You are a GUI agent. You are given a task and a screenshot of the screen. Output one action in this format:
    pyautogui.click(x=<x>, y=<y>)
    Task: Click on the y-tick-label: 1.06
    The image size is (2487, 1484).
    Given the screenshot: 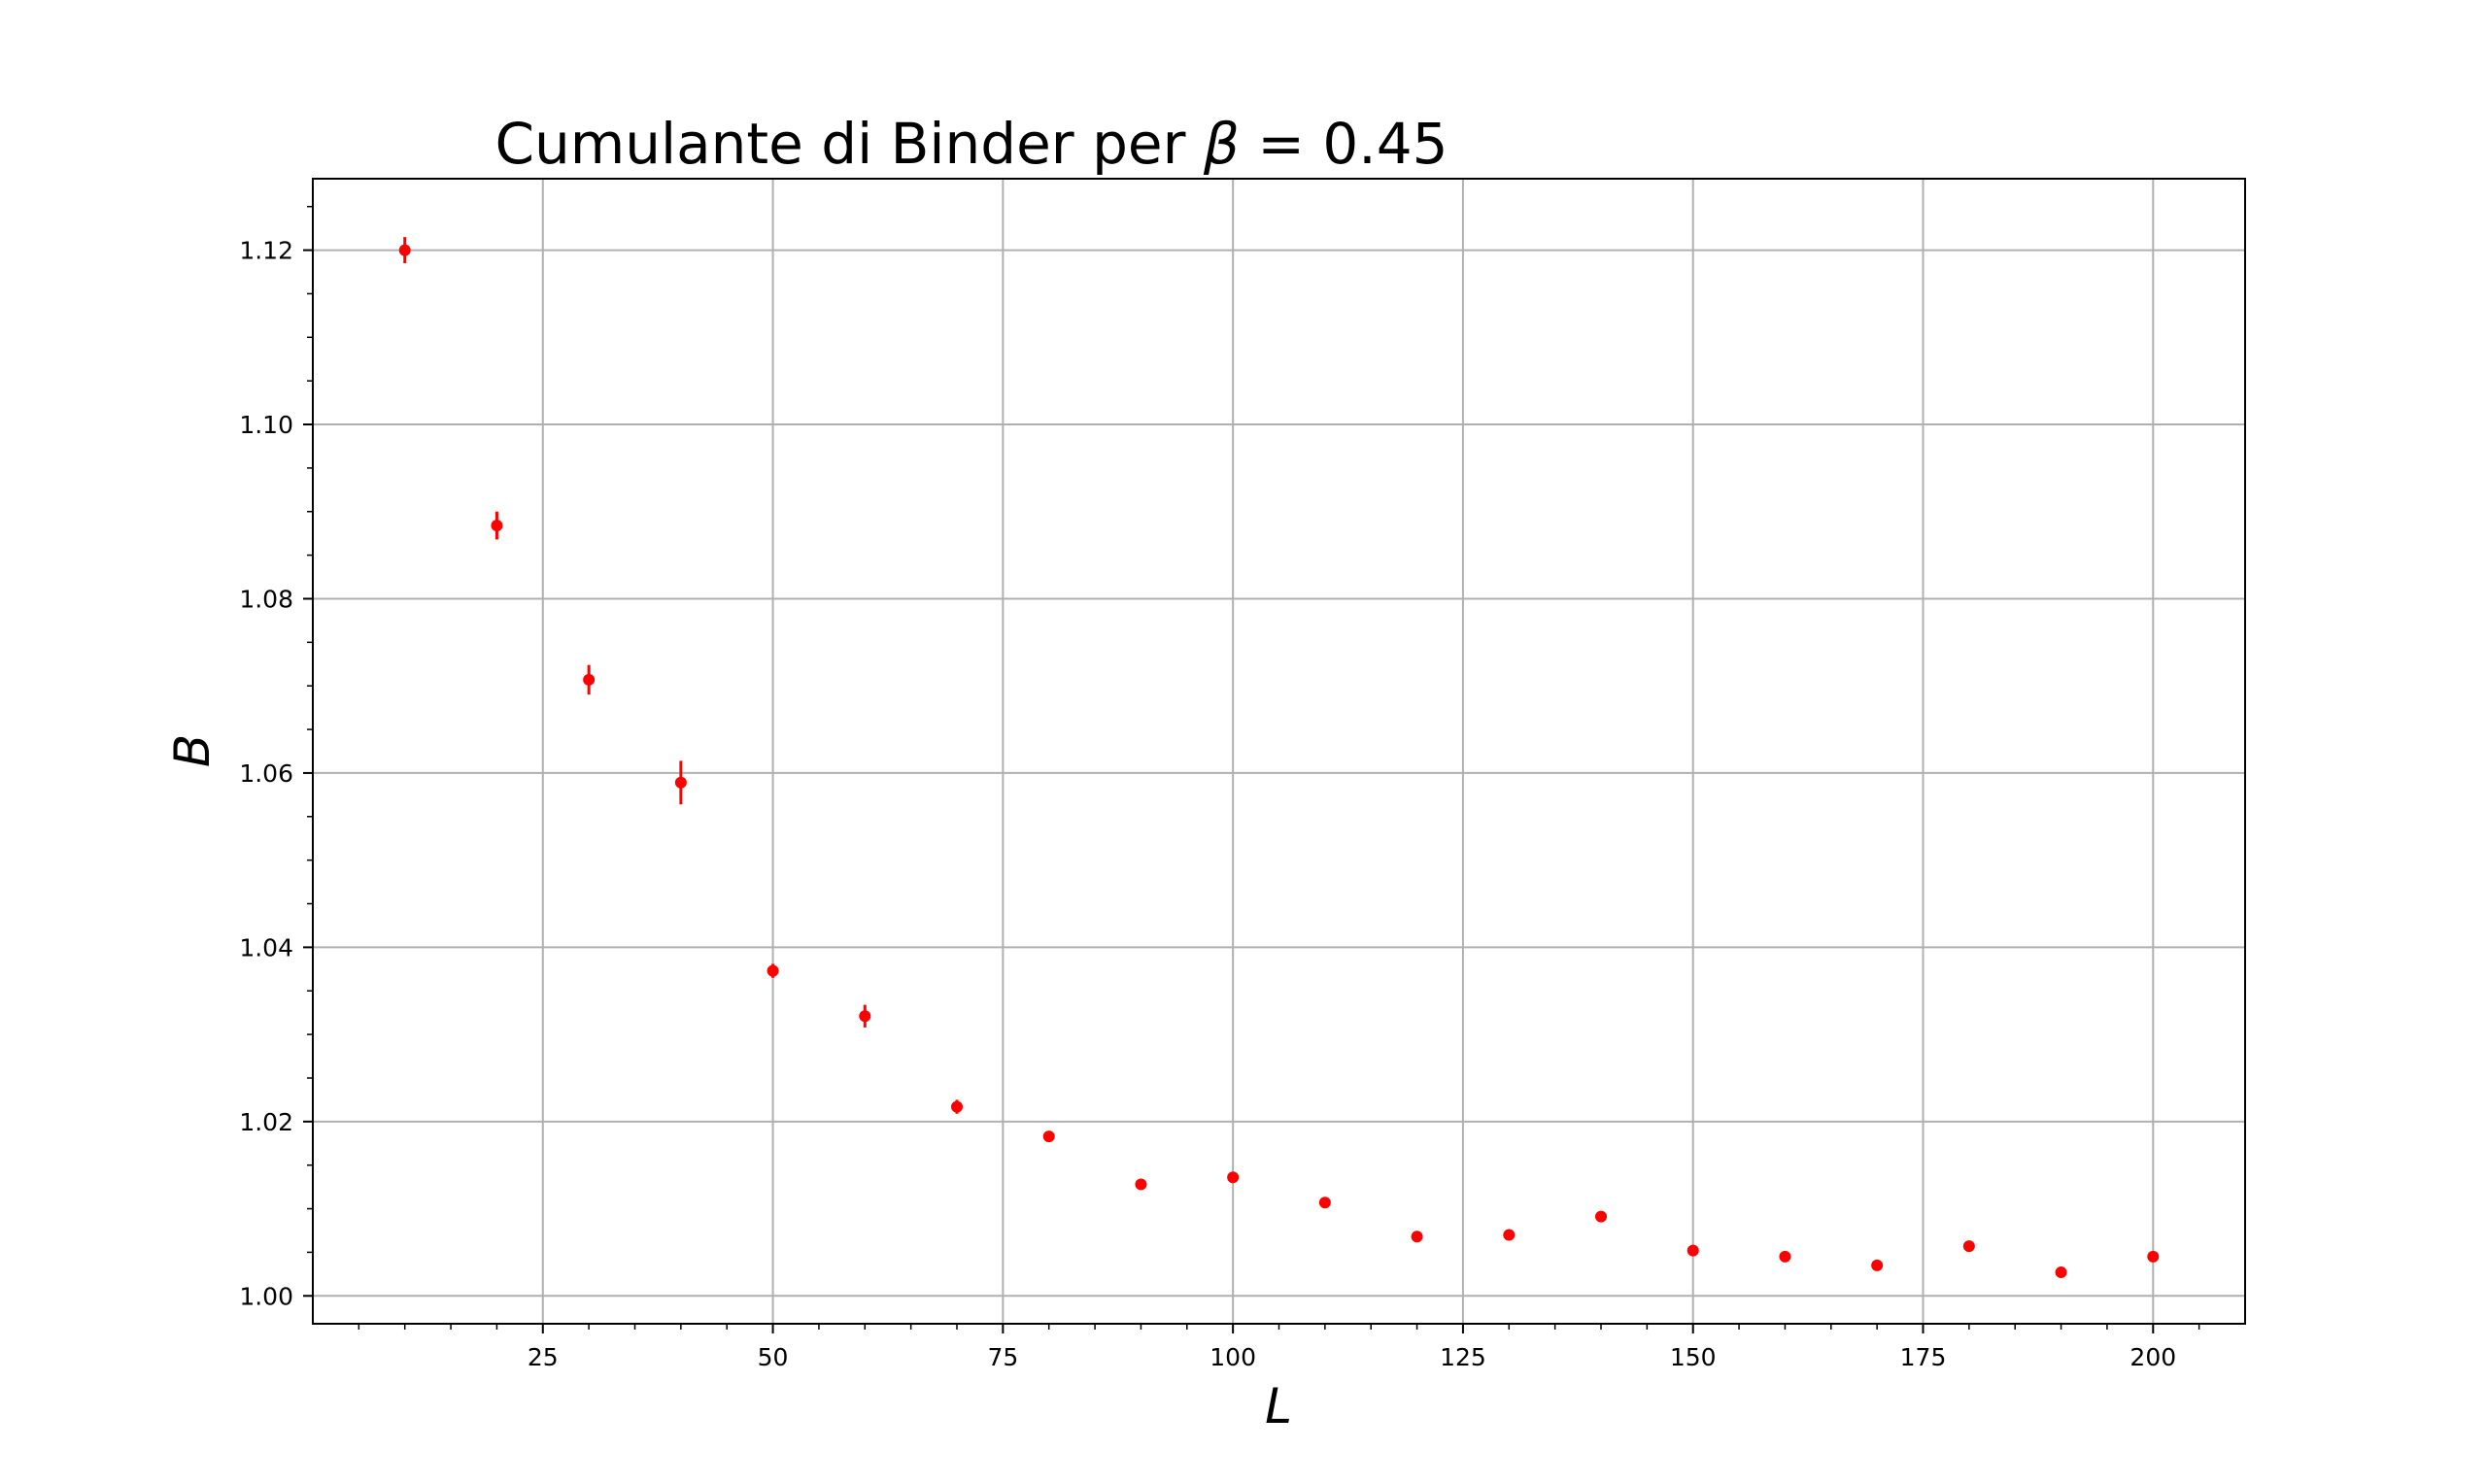 What is the action you would take?
    pyautogui.click(x=266, y=773)
    